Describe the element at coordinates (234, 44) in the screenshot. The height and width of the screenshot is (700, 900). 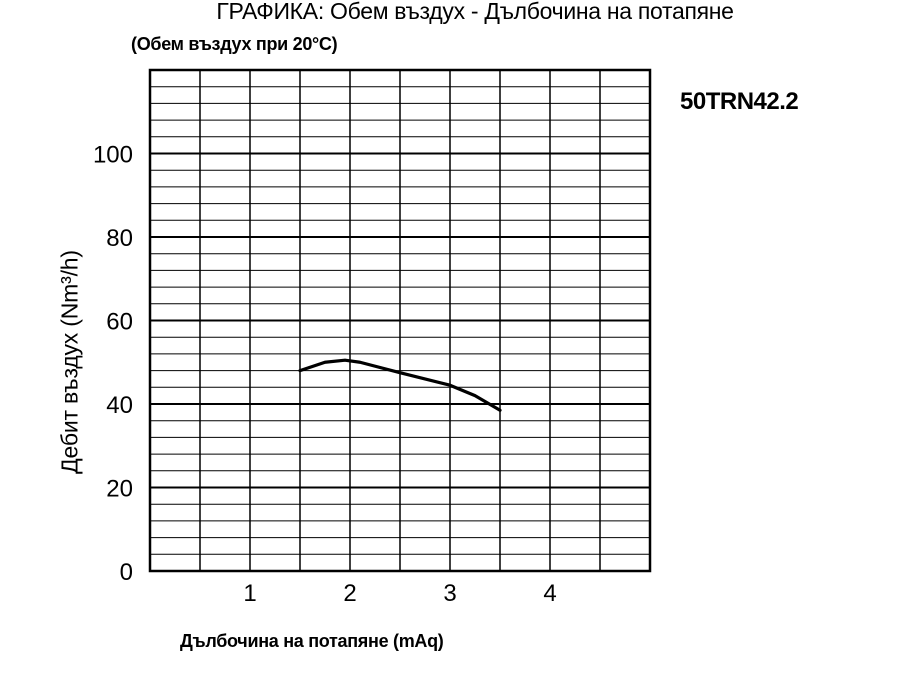
I see `chart-subtitle: (Обем въздух при 20°C)` at that location.